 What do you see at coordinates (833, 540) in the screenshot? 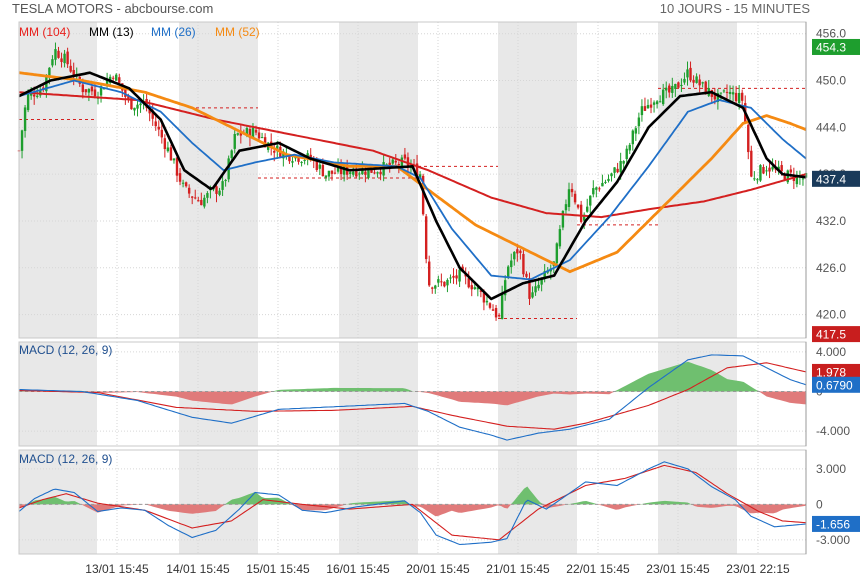
I see `y-tick-label: -3.000` at bounding box center [833, 540].